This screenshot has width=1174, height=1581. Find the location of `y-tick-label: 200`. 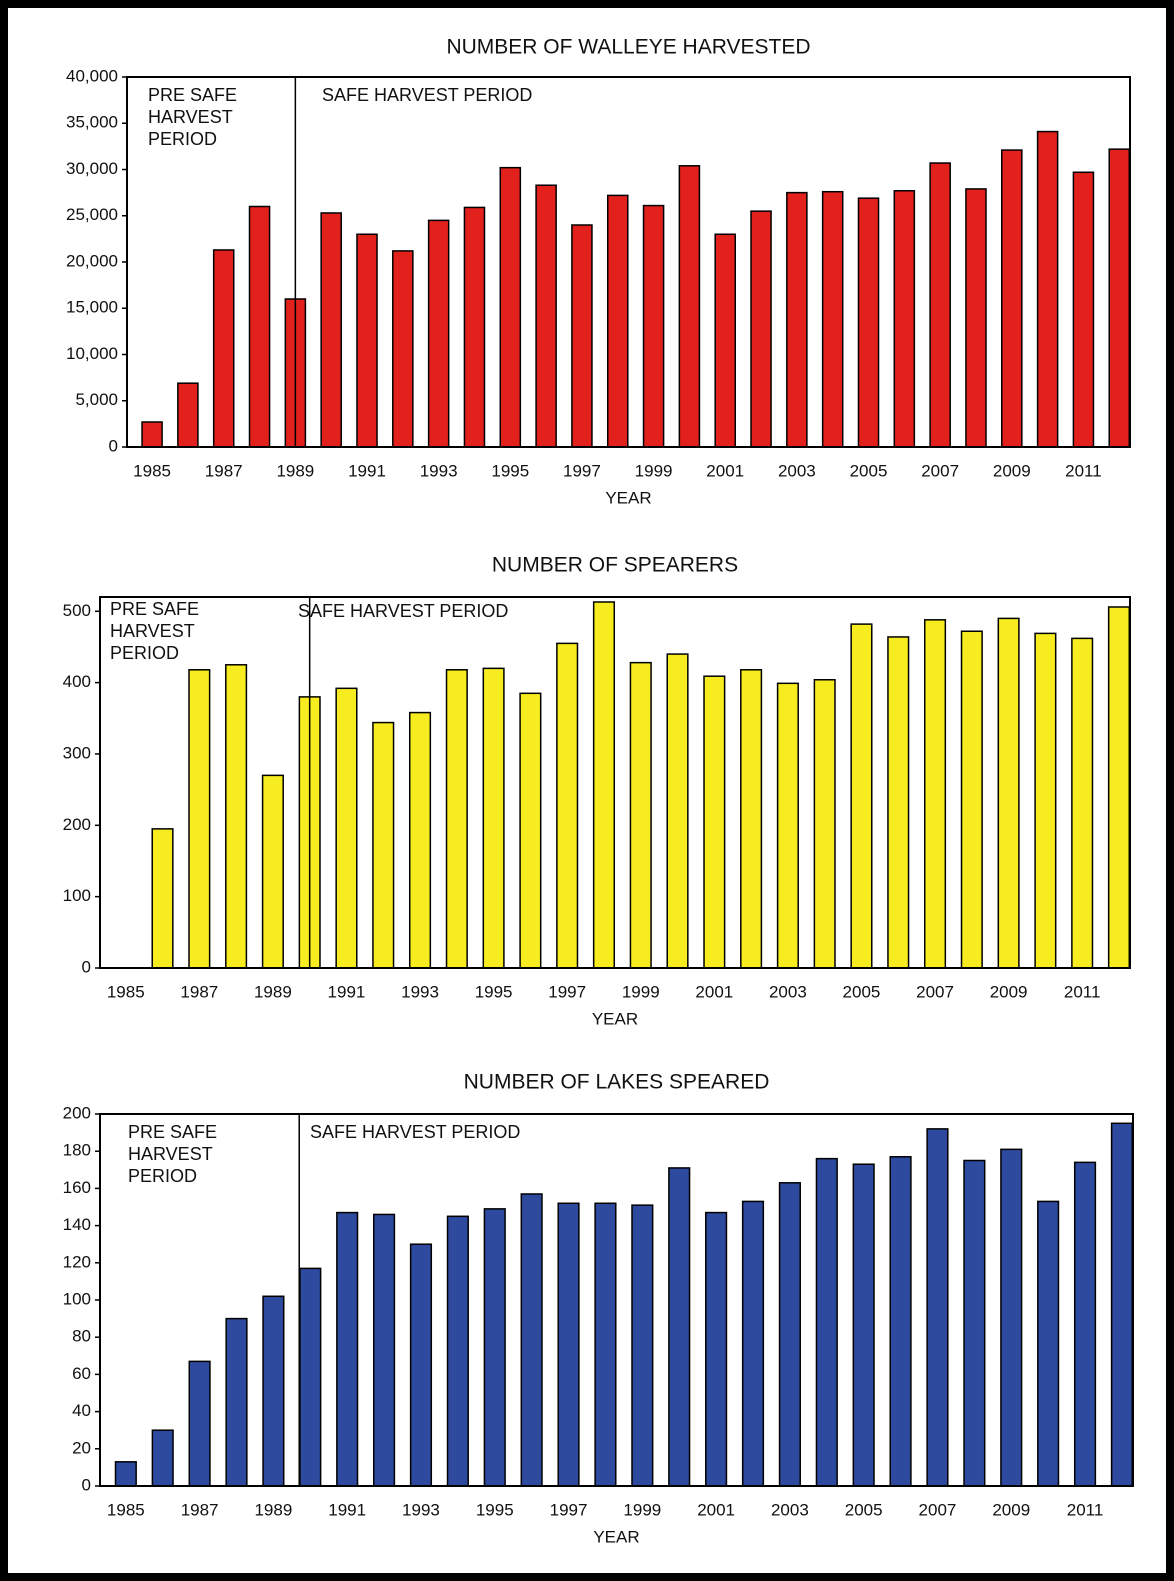

y-tick-label: 200 is located at coordinates (77, 824).